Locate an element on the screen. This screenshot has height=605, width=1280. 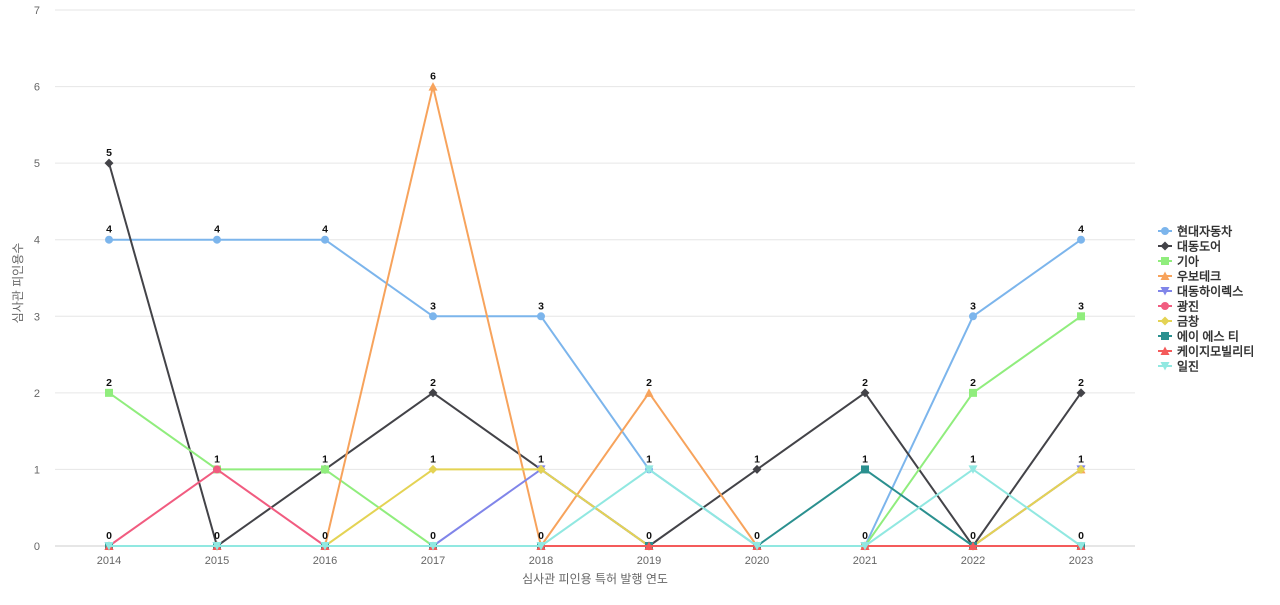
x-tick-label: 2019 is located at coordinates (649, 561).